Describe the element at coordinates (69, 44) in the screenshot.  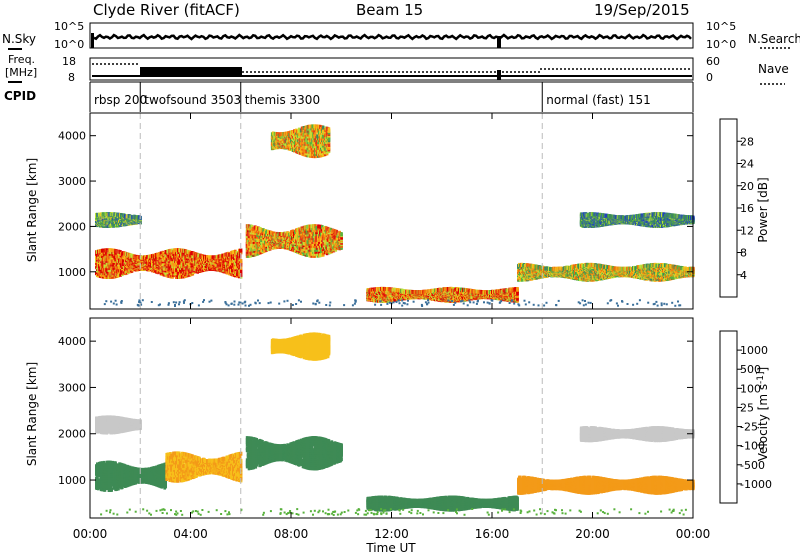
I see `noise-left-tick-bottom: 10^0` at that location.